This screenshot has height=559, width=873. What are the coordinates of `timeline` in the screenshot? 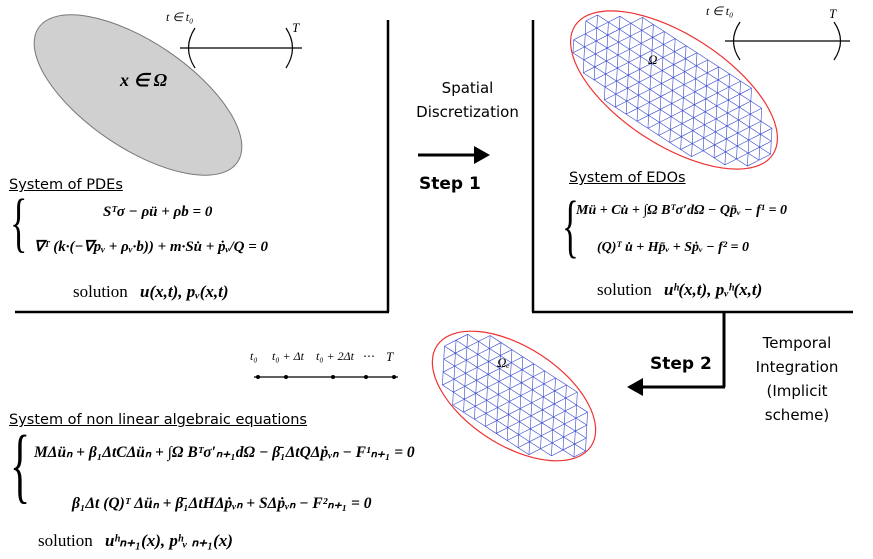 It's located at (326, 377).